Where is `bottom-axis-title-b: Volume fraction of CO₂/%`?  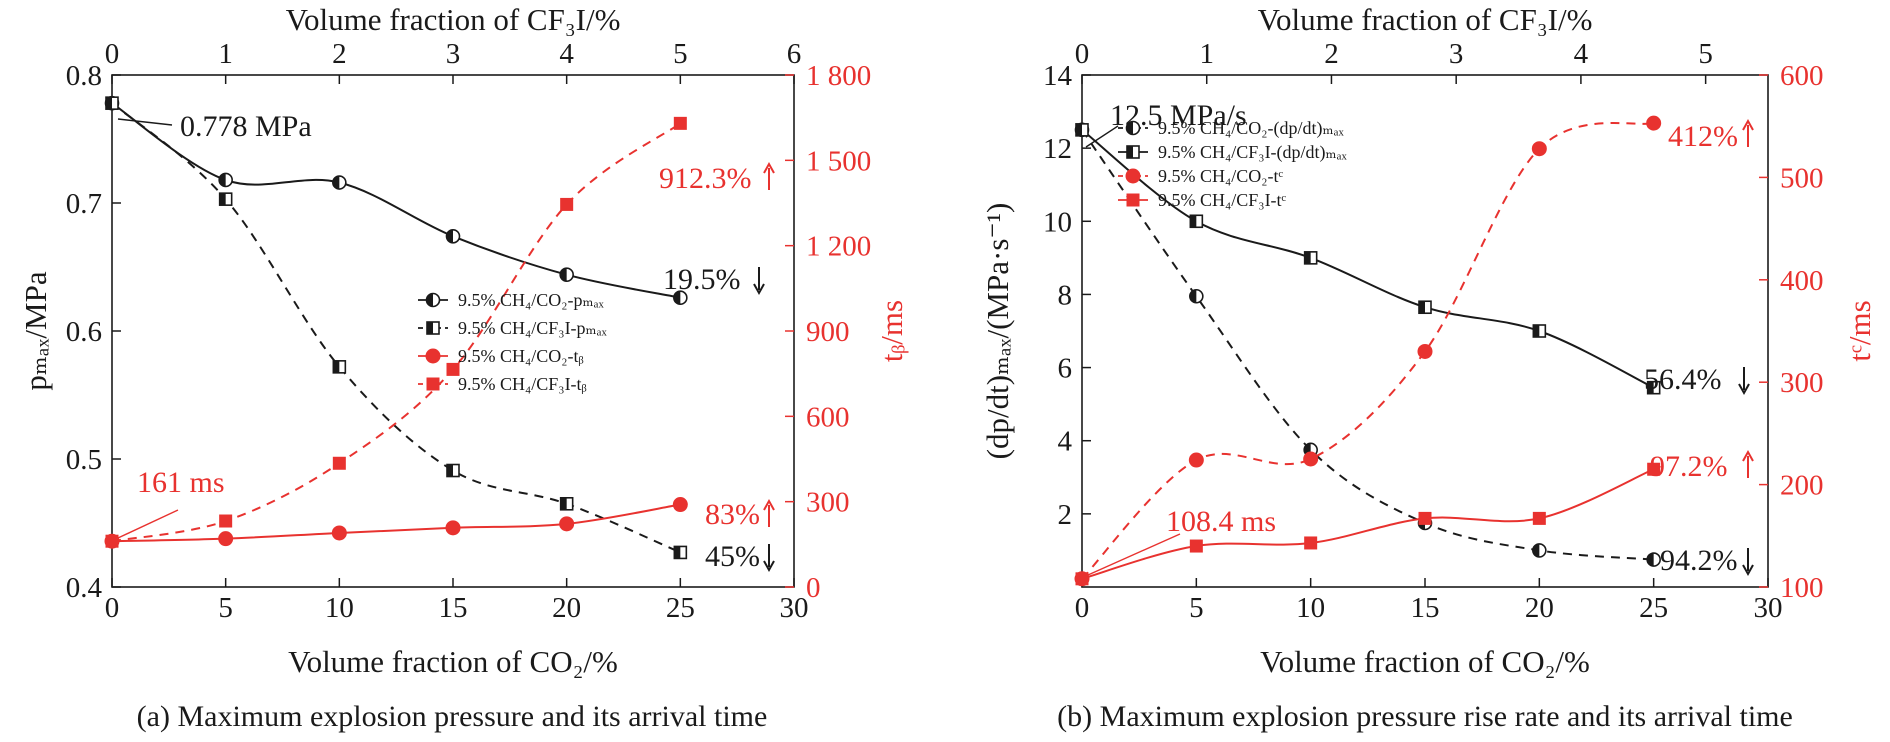
bottom-axis-title-b: Volume fraction of CO₂/% is located at coordinates (1425, 661).